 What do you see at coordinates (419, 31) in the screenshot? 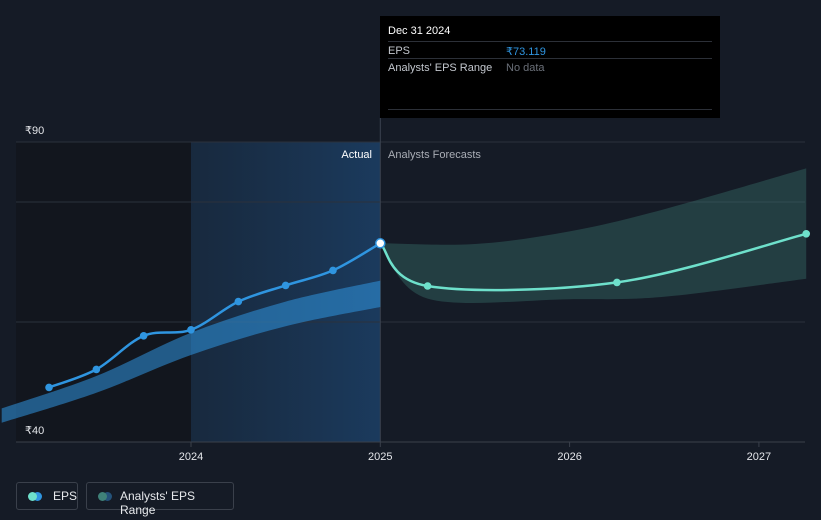
I see `tooltip-date: Dec 31 2024` at bounding box center [419, 31].